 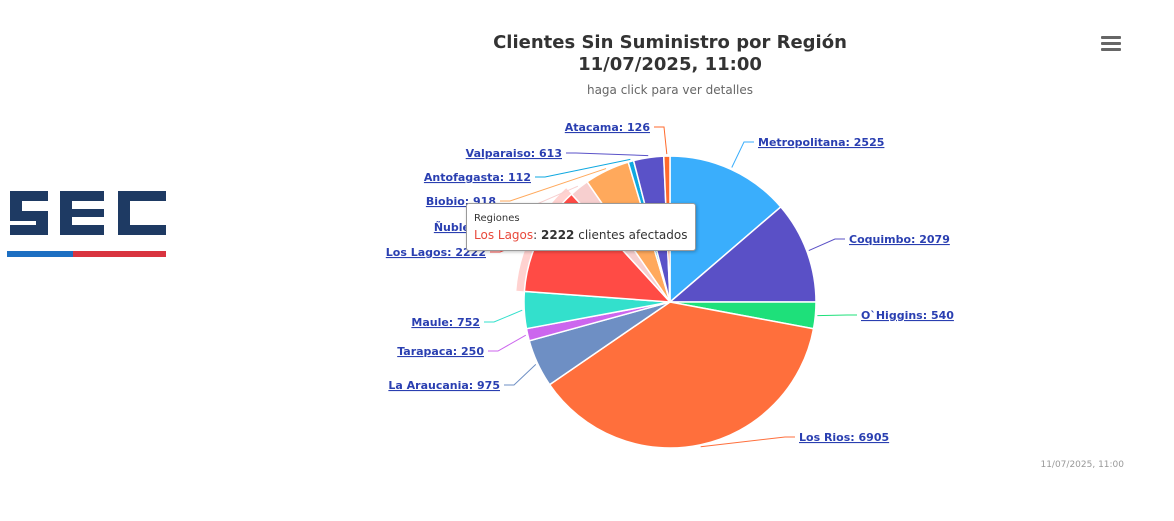 What do you see at coordinates (503, 316) in the screenshot?
I see `pie-connector-maule` at bounding box center [503, 316].